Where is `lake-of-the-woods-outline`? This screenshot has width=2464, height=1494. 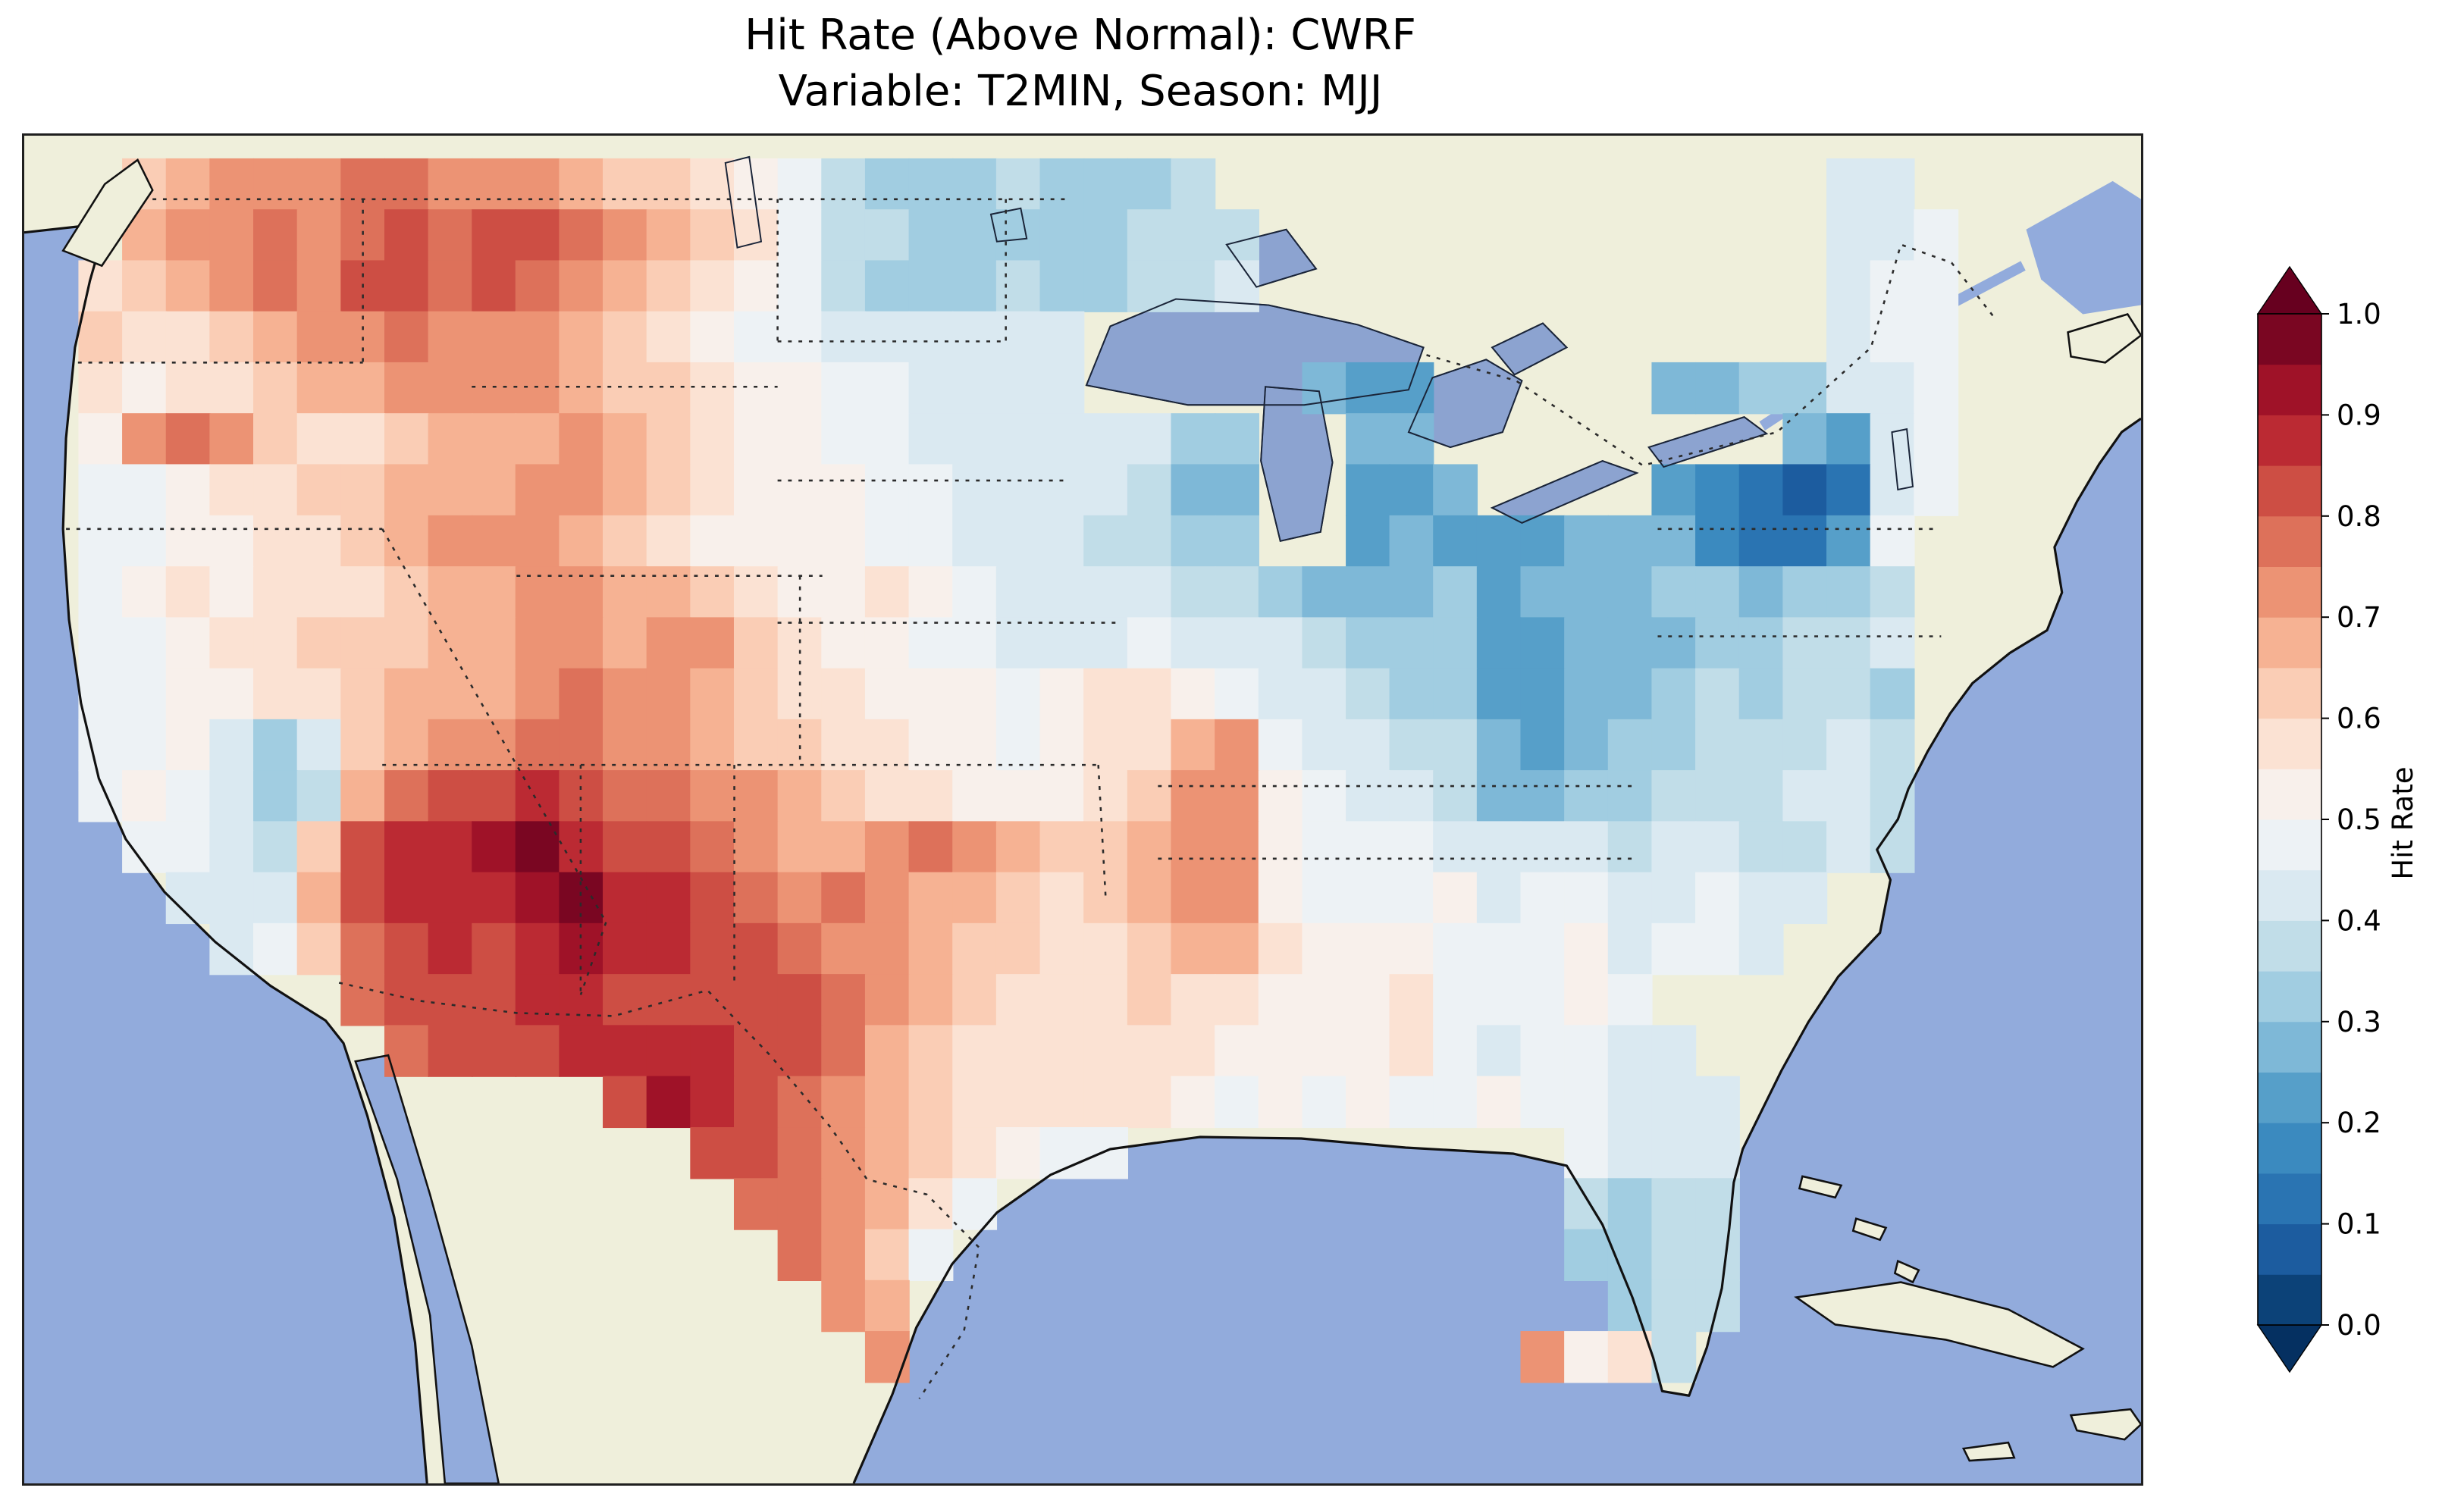 lake-of-the-woods-outline is located at coordinates (1009, 225).